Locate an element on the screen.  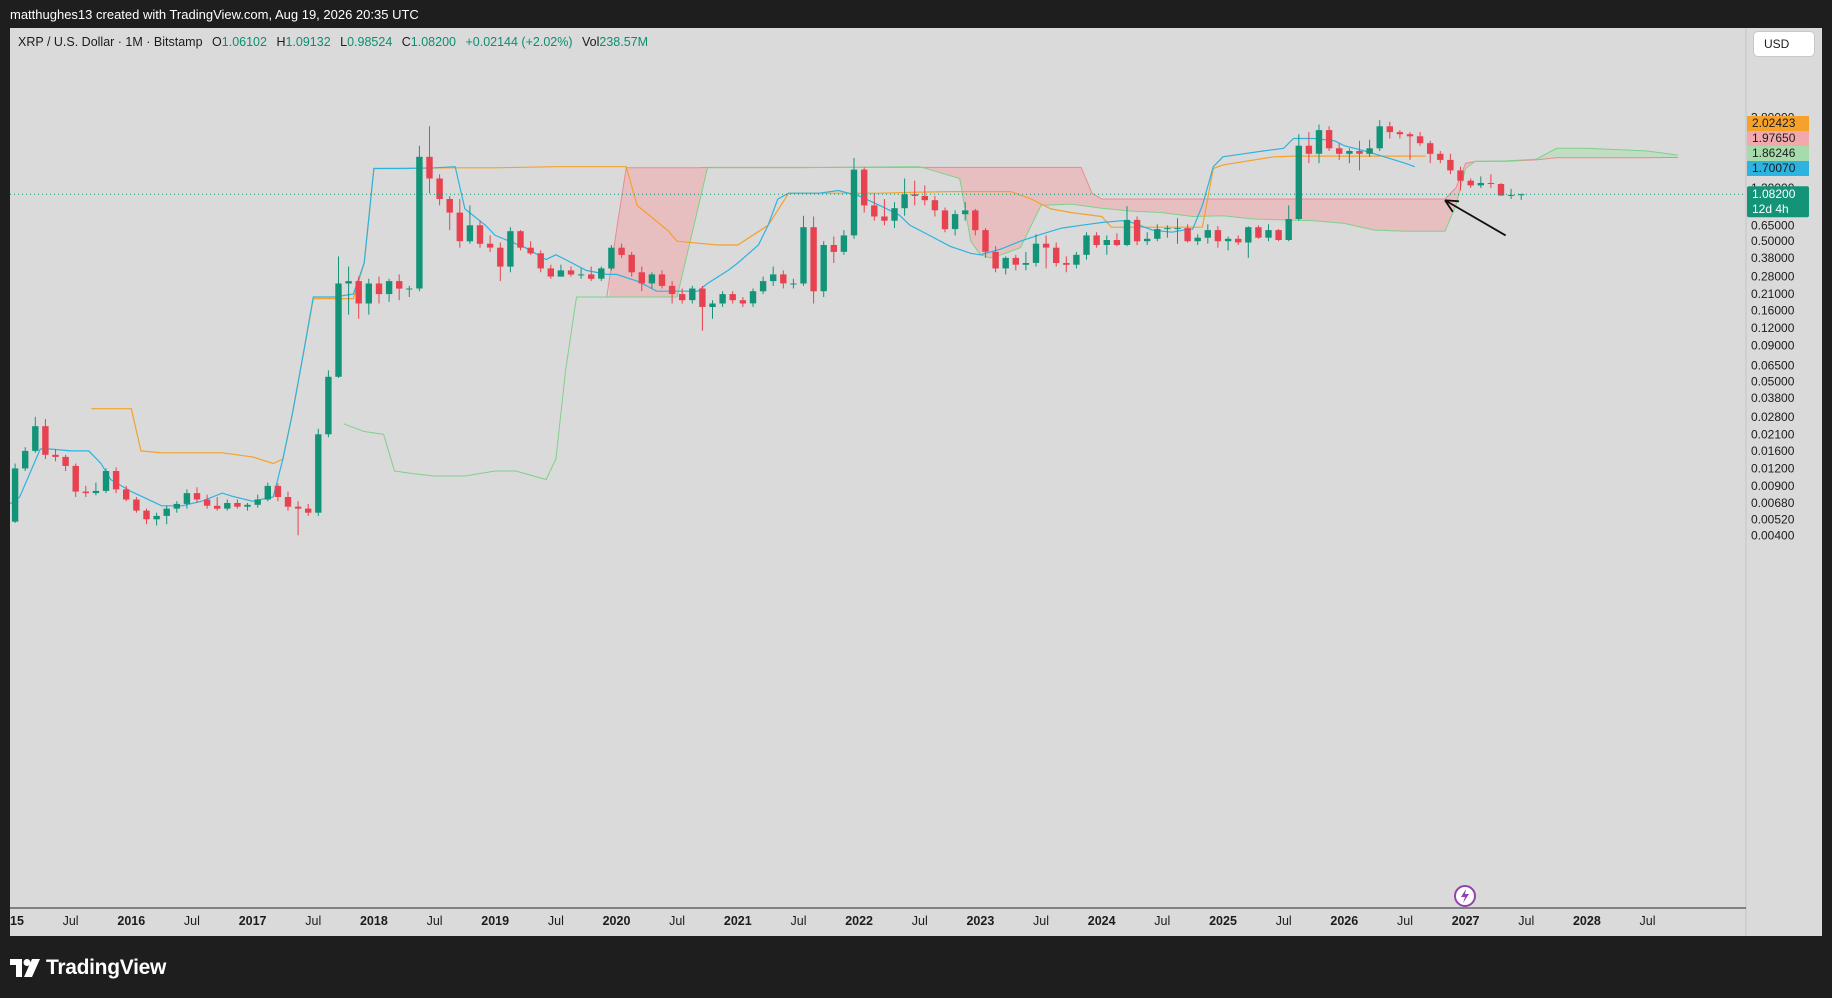
price-tick-label: 0.38000 is located at coordinates (1773, 258).